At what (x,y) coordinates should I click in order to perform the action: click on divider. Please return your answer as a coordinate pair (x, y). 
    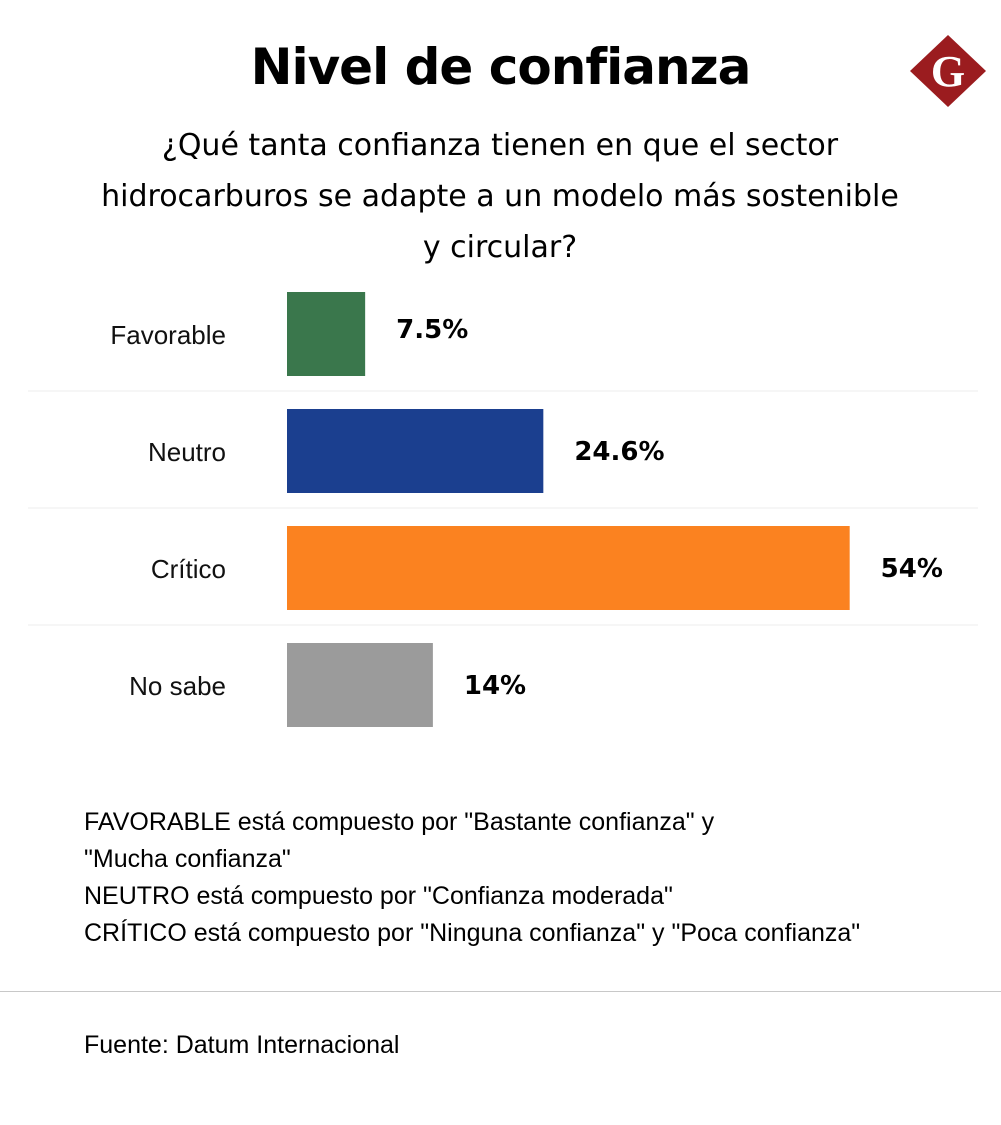
    Looking at the image, I should click on (500, 991).